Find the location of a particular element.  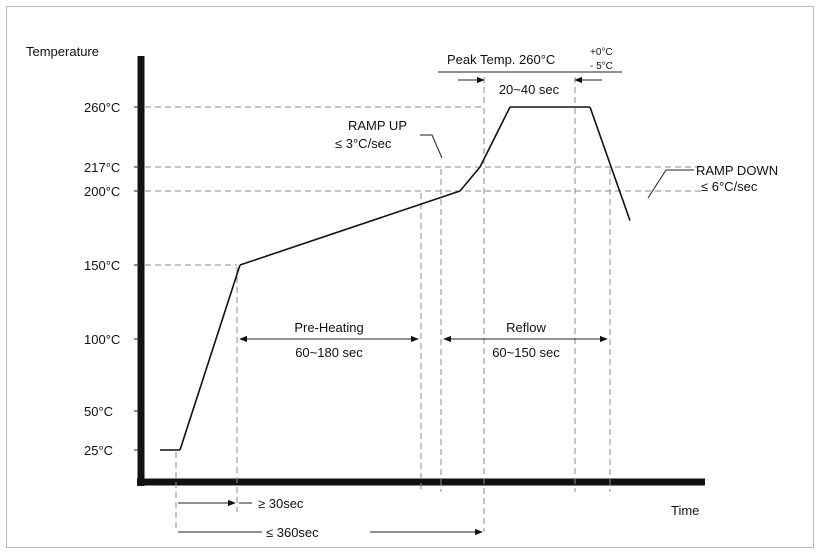

preheat-duration: 60~180 sec is located at coordinates (329, 352).